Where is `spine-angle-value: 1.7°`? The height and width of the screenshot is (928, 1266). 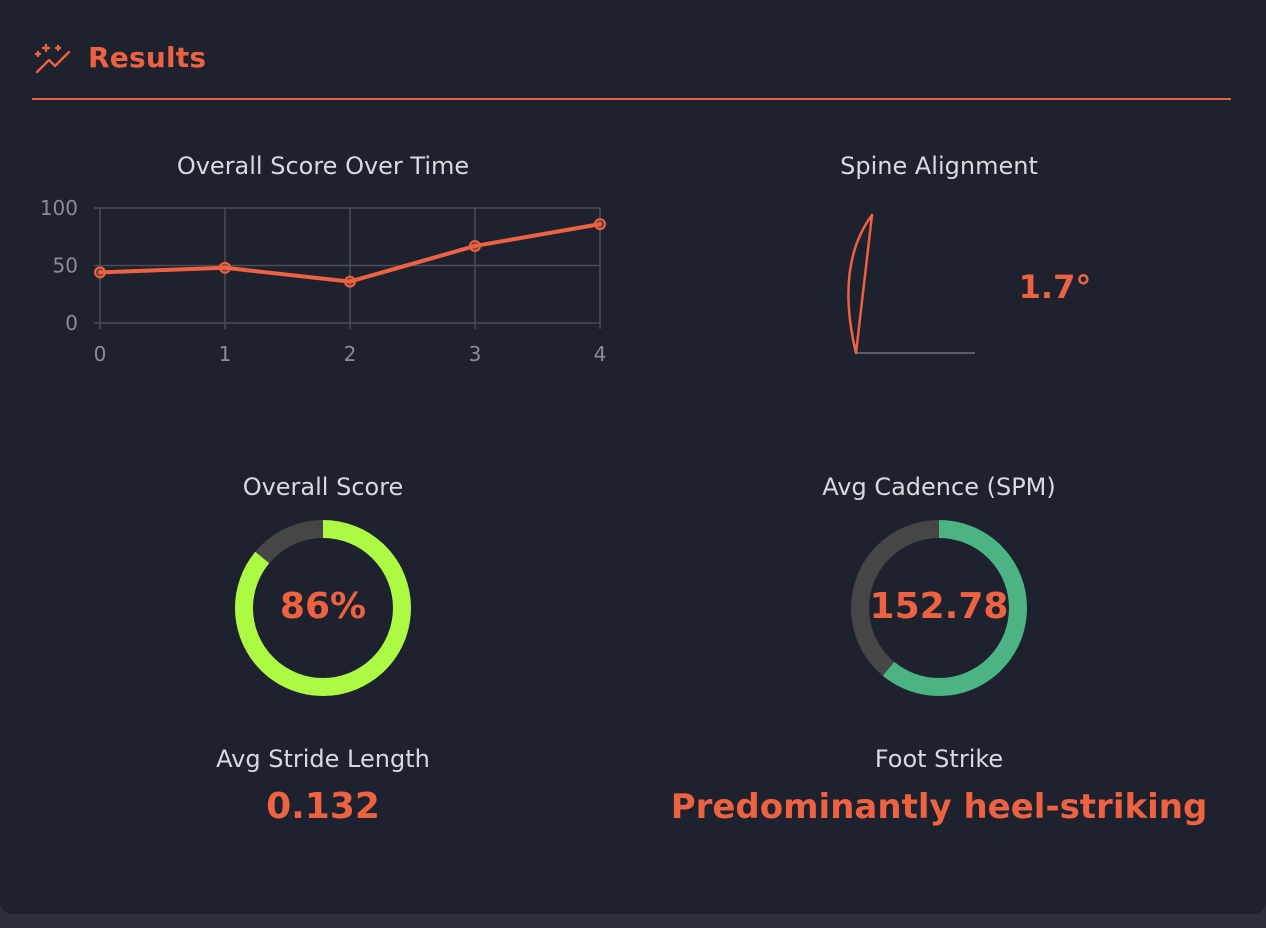 spine-angle-value: 1.7° is located at coordinates (1055, 287).